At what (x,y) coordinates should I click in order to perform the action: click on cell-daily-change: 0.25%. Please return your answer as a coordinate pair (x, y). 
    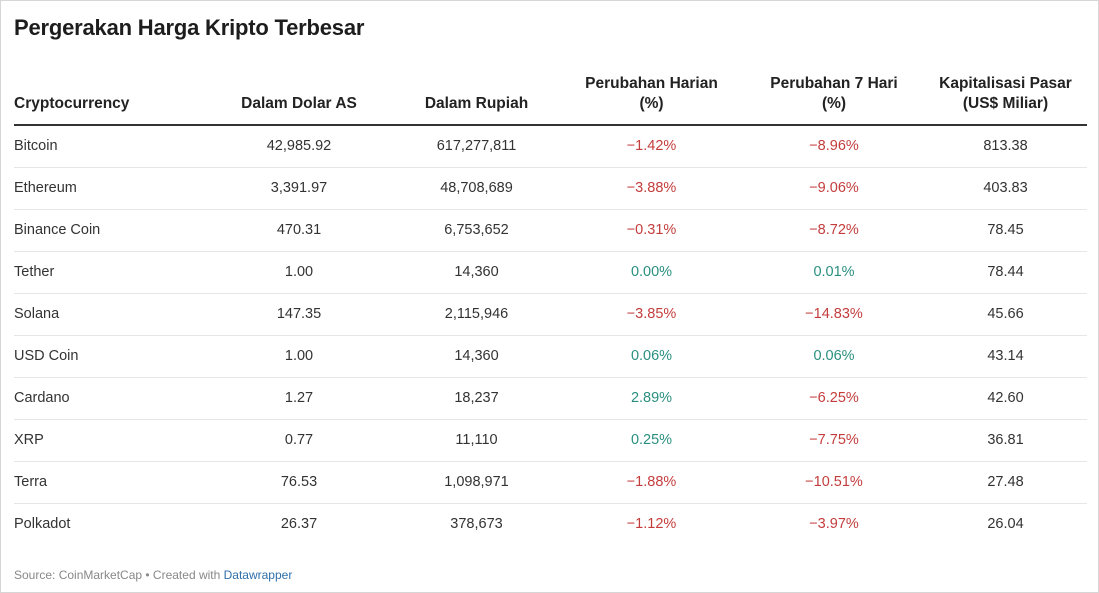
    Looking at the image, I should click on (651, 440).